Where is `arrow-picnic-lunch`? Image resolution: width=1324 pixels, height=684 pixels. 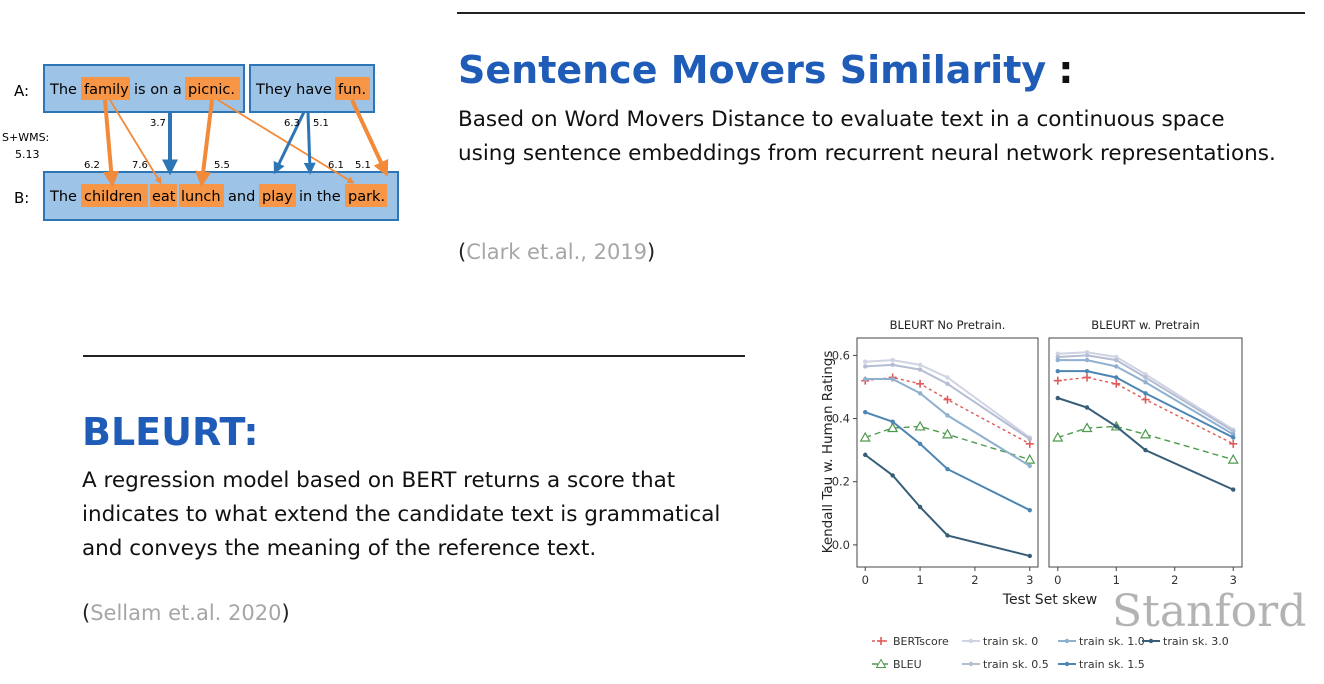 arrow-picnic-lunch is located at coordinates (204, 143).